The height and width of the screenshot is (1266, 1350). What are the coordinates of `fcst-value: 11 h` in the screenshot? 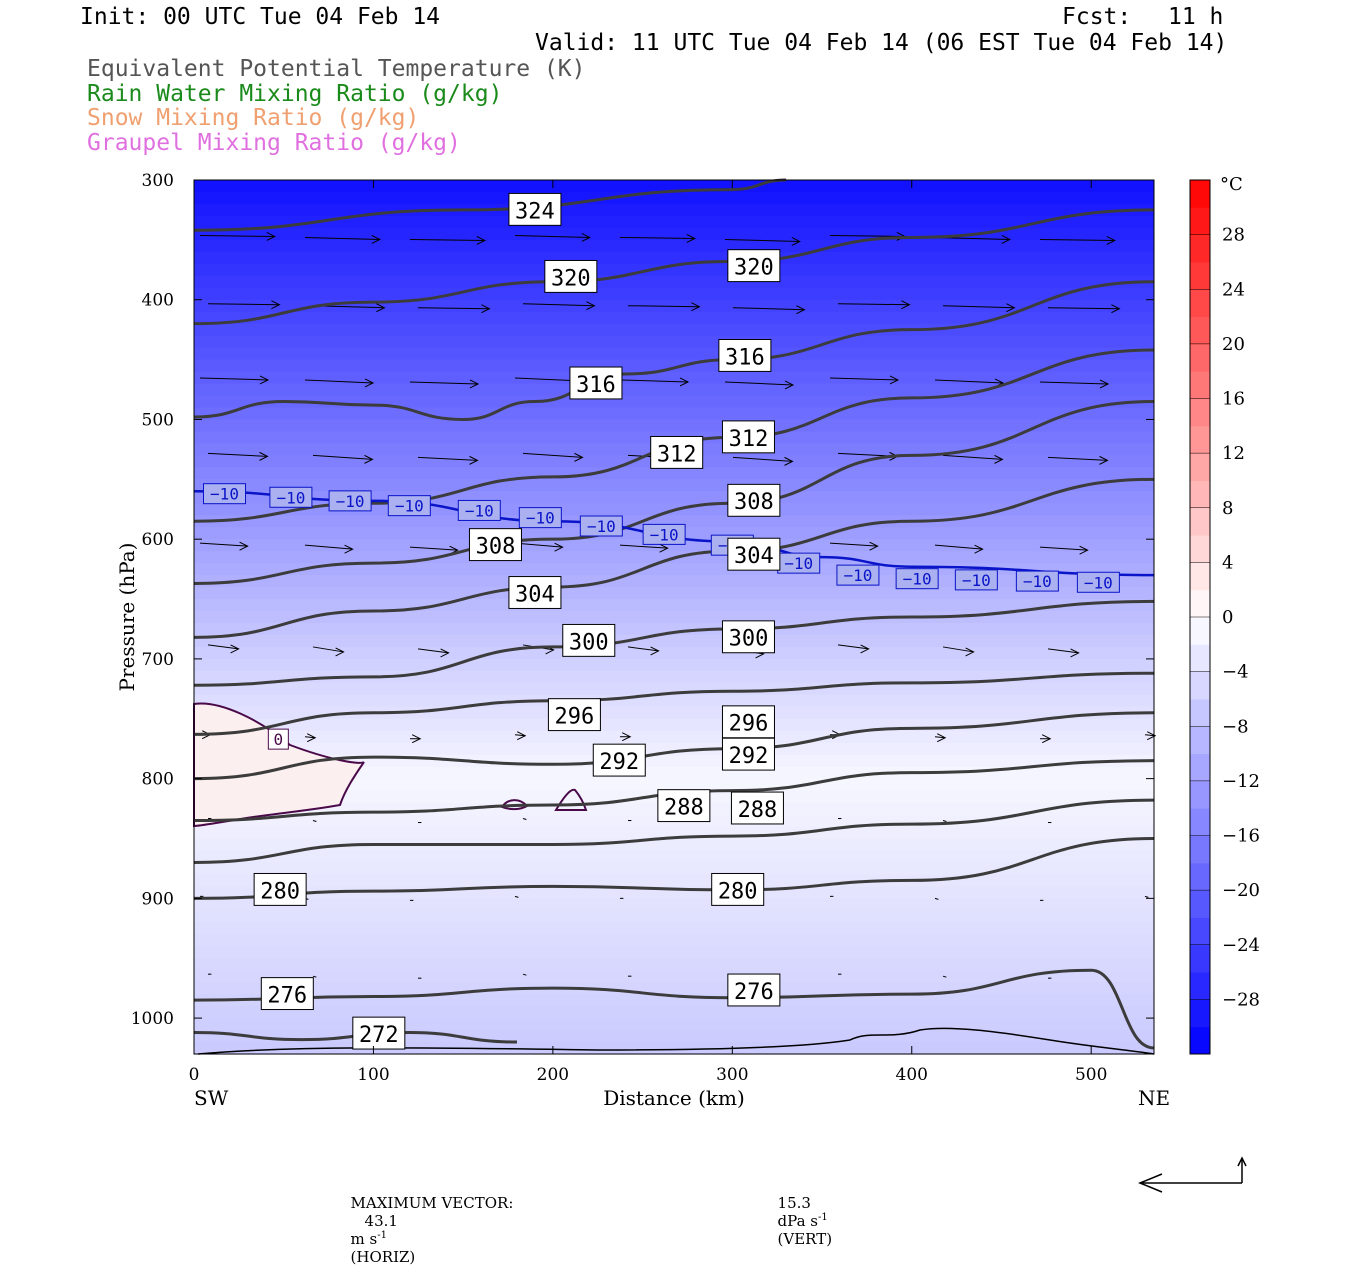 It's located at (1196, 17).